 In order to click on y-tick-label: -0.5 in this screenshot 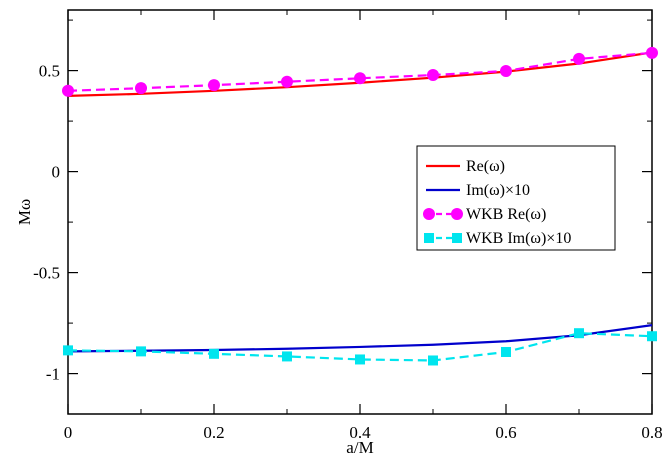, I will do `click(46, 273)`.